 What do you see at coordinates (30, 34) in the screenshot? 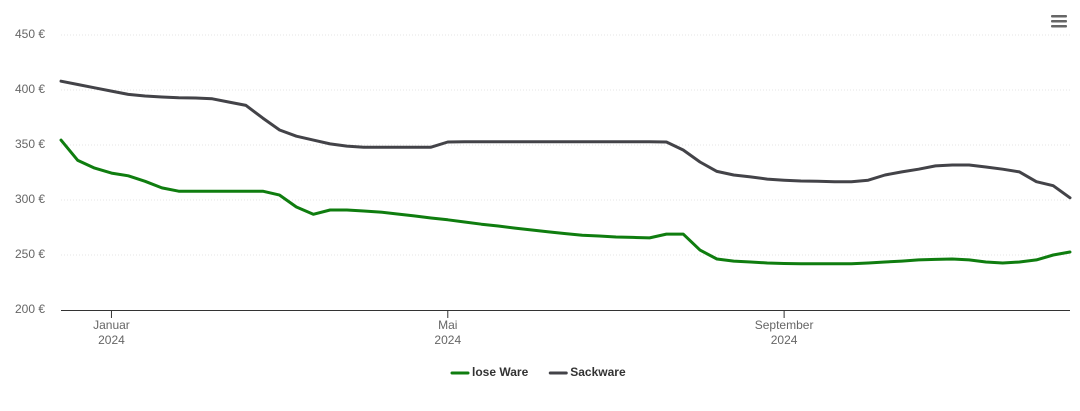
I see `y-tick-label: 450 €` at bounding box center [30, 34].